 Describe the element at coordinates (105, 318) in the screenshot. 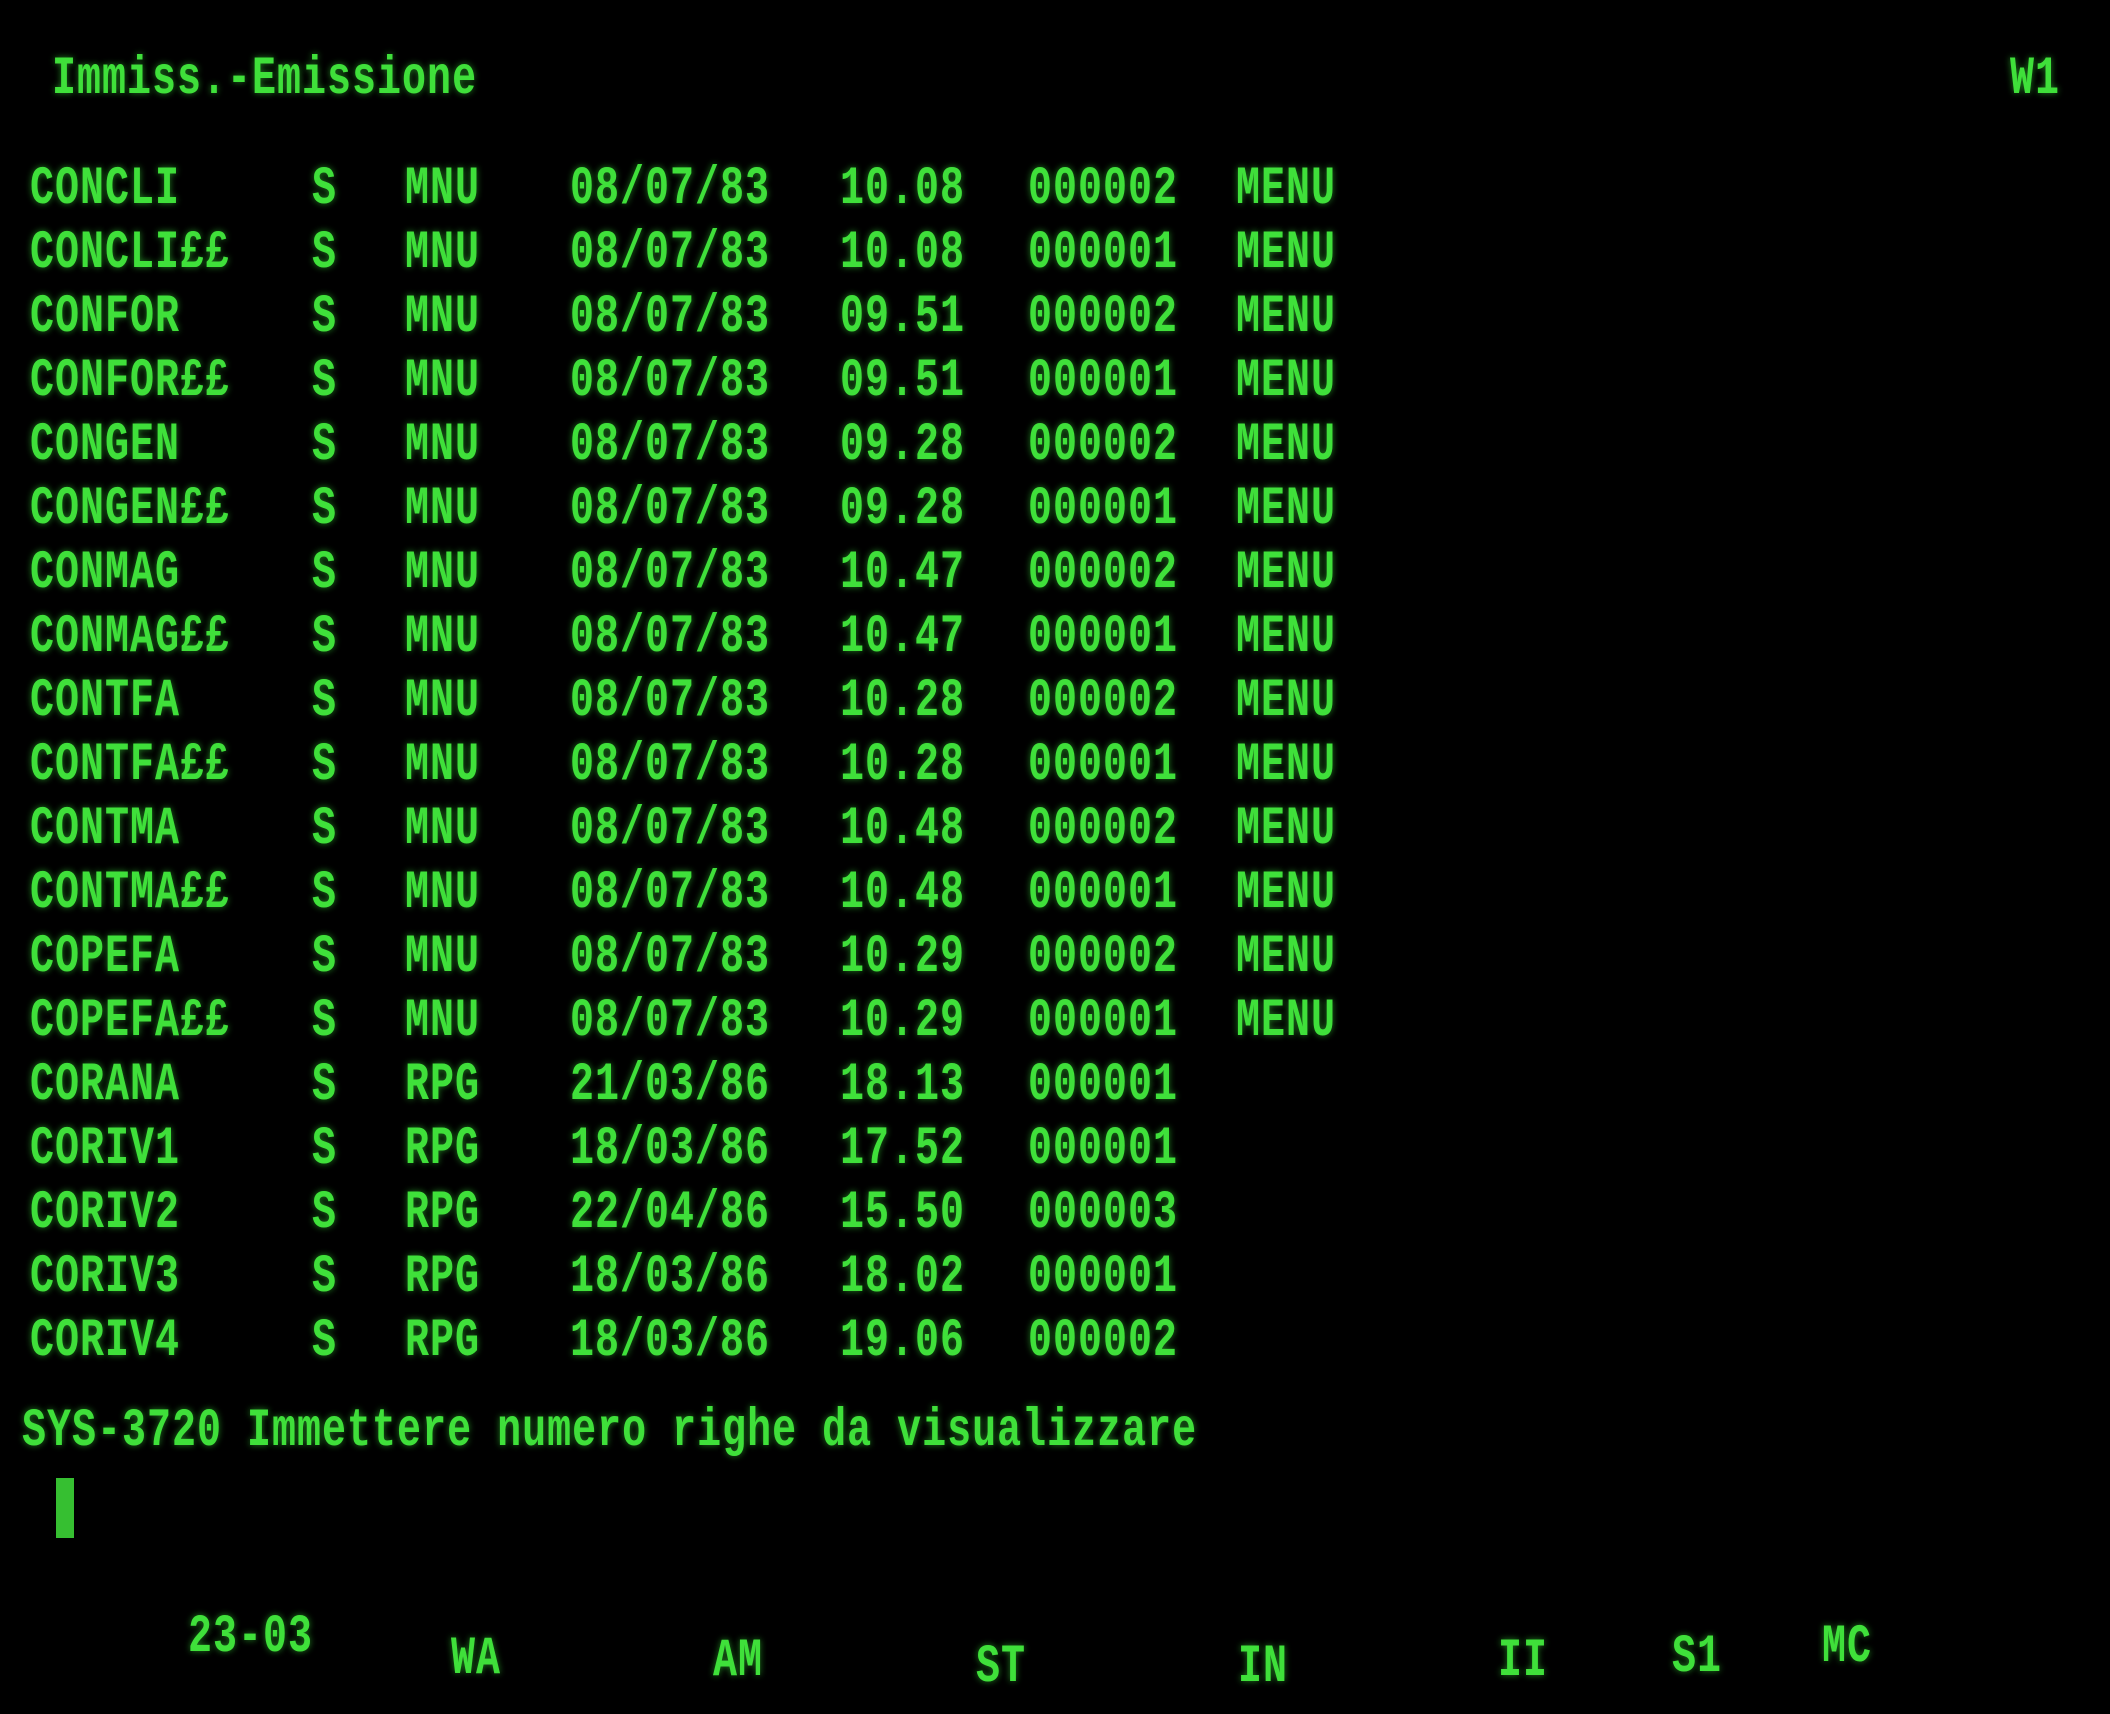

I see `object-name: CONFOR` at that location.